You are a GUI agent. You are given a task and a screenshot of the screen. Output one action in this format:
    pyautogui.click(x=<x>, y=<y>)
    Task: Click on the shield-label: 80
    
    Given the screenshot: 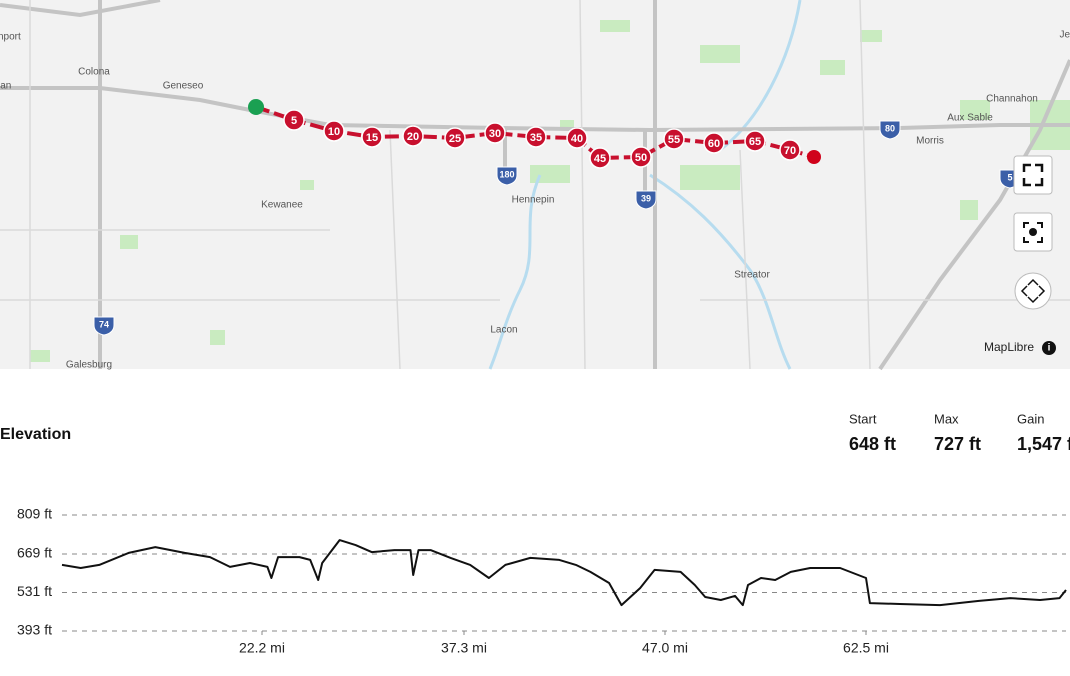 What is the action you would take?
    pyautogui.click(x=890, y=128)
    